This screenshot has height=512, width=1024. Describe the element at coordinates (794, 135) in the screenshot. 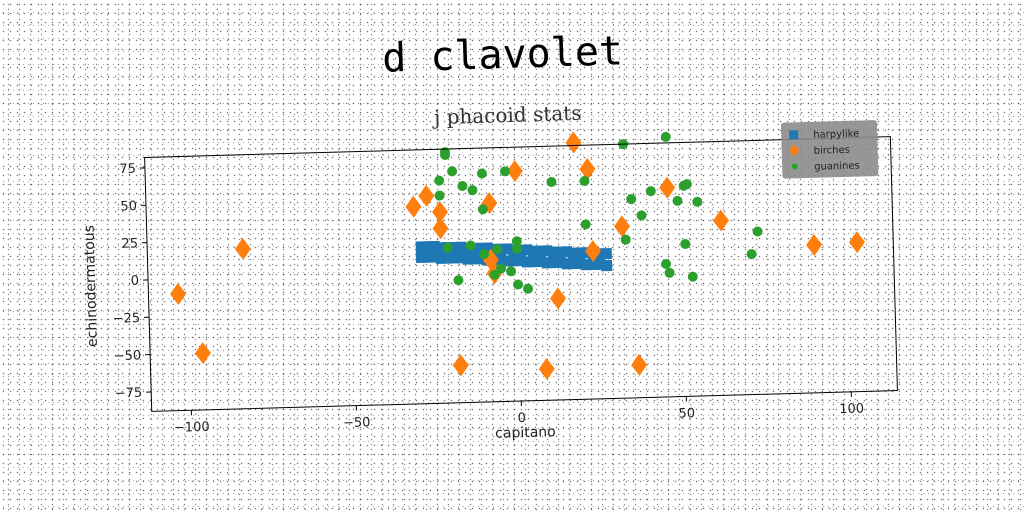

I see `legend-marker-harpylike` at that location.